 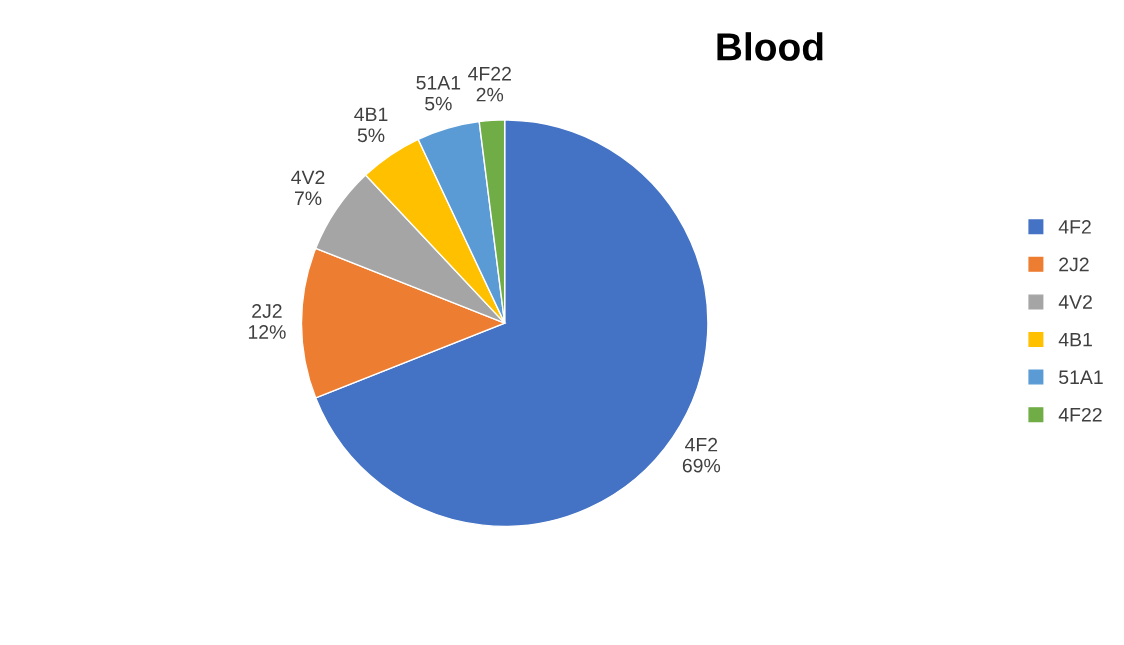 I want to click on slice-label: 4F2, so click(x=701, y=444).